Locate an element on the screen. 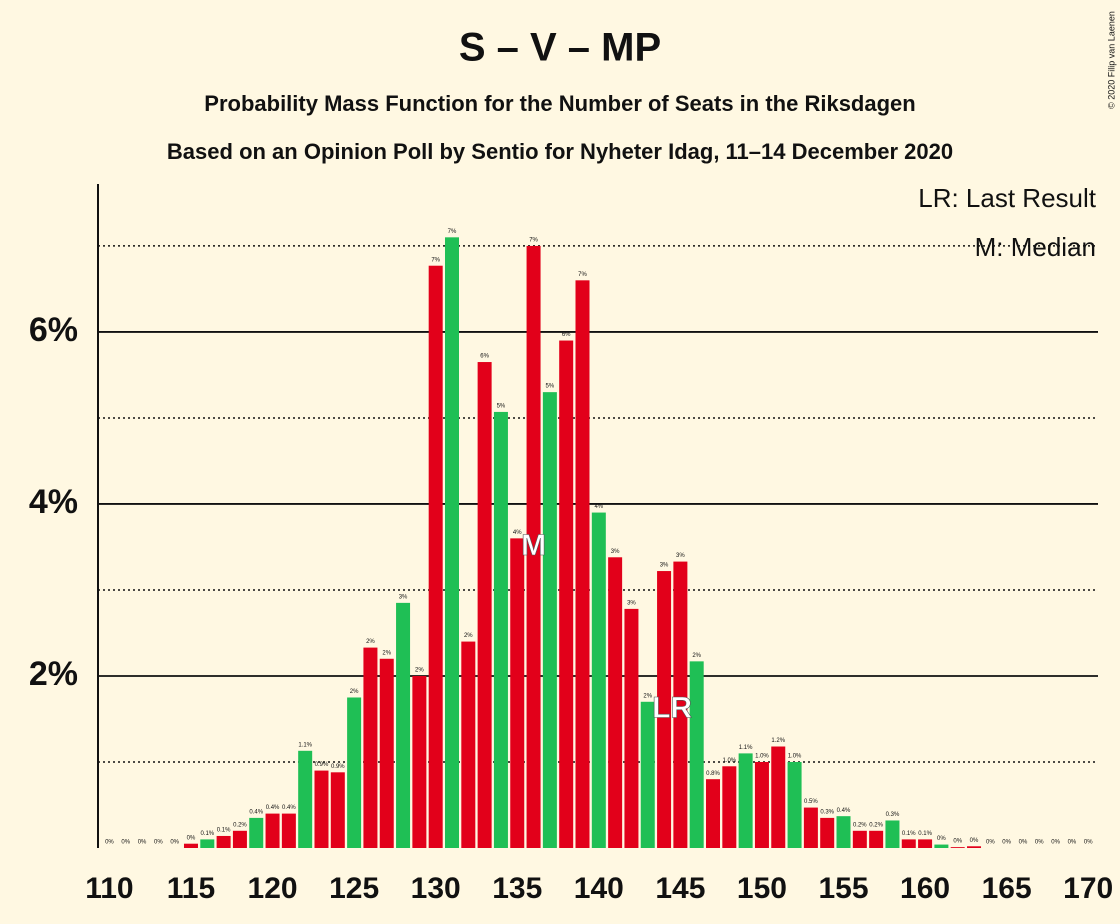 This screenshot has width=1120, height=924. x-tick-label: 155 is located at coordinates (843, 888).